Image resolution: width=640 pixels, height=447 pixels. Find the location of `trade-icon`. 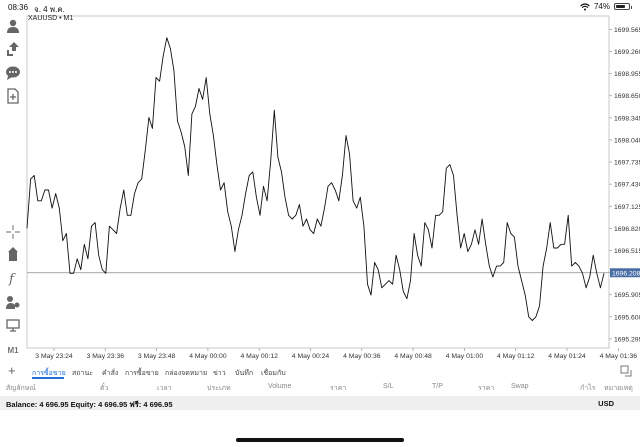

trade-icon is located at coordinates (13, 49).